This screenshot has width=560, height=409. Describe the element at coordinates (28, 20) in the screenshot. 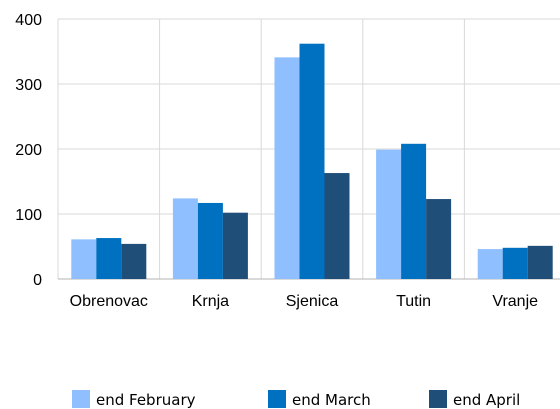

I see `y-tick-label: 400` at that location.